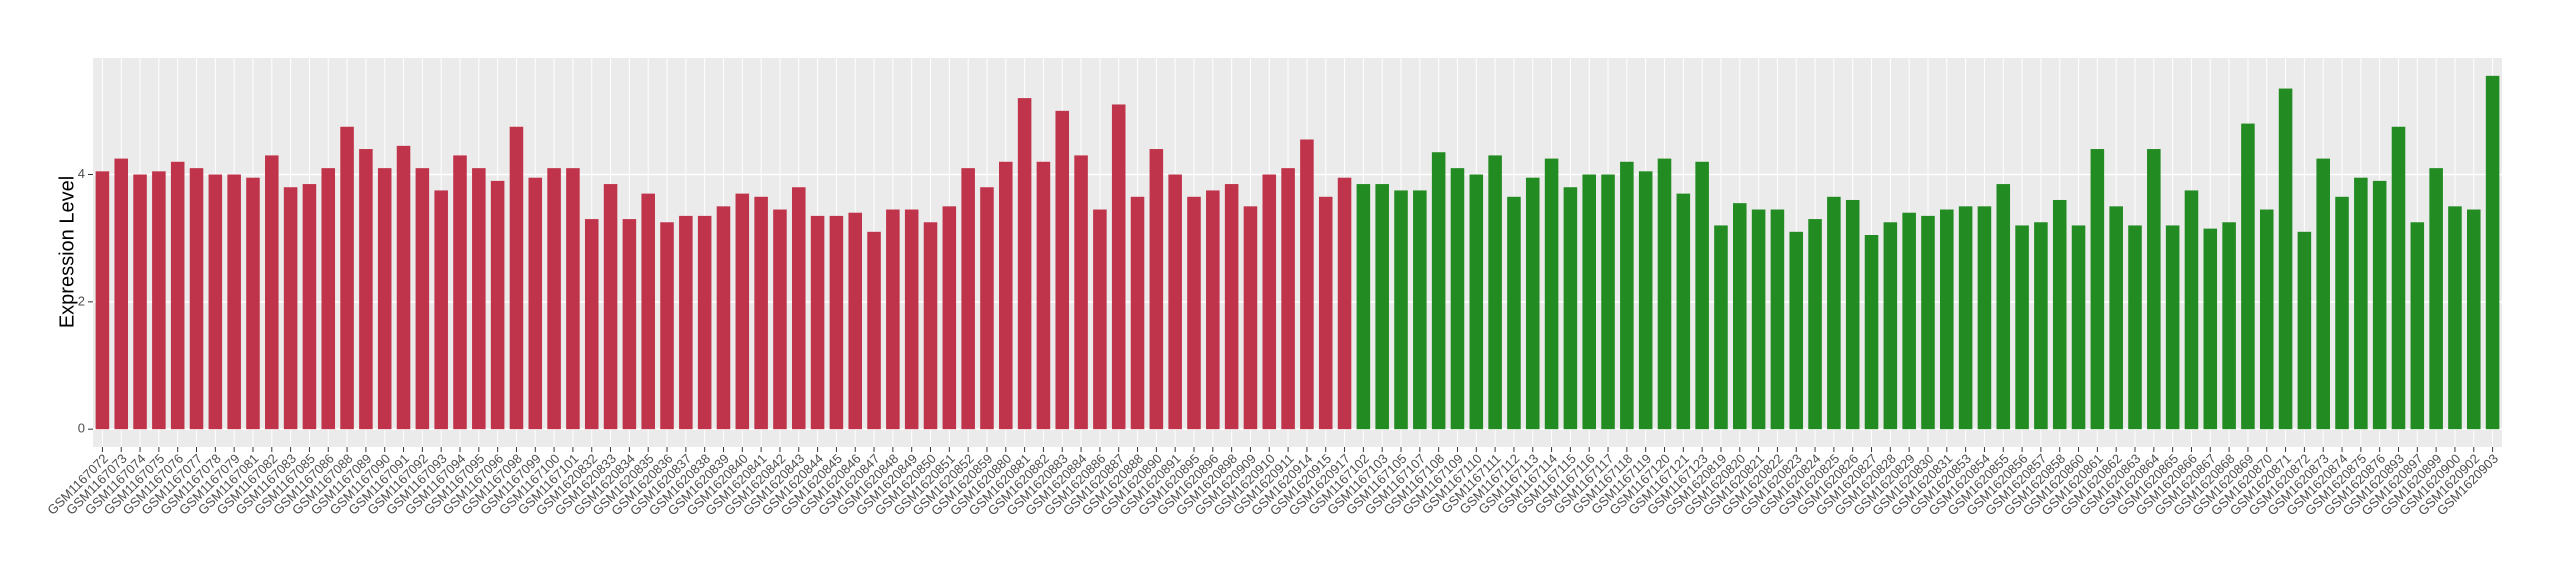  What do you see at coordinates (81, 173) in the screenshot?
I see `y-tick-label: 4` at bounding box center [81, 173].